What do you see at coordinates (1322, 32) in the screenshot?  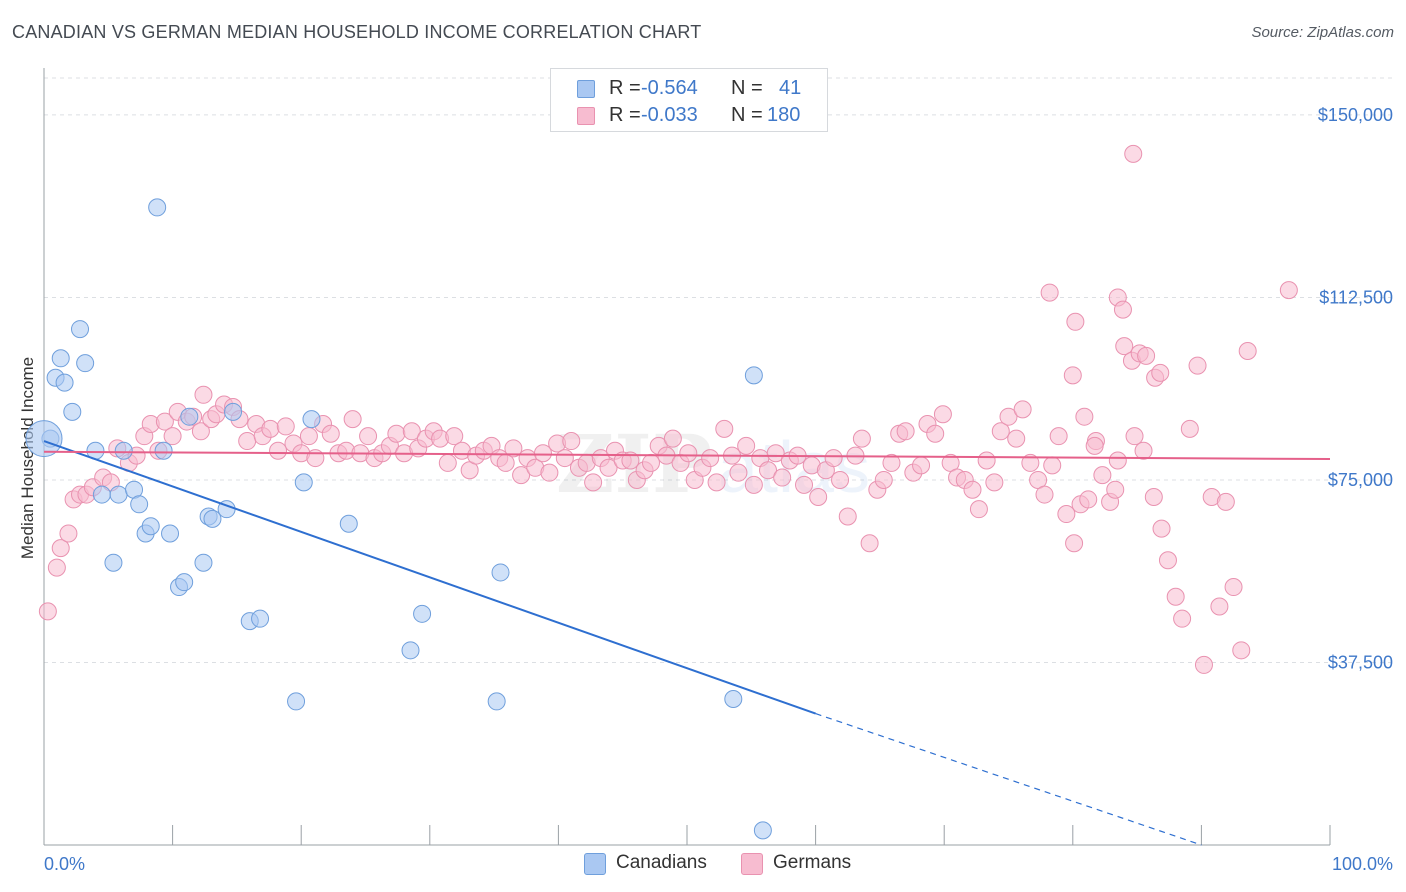 I see `source-label: Source: ZipAtlas.com` at bounding box center [1322, 32].